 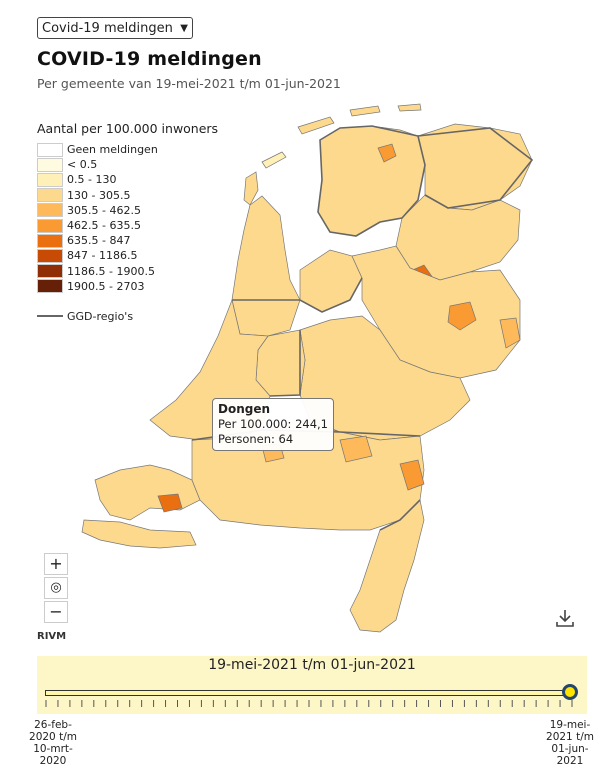 I want to click on region-flevoland, so click(x=331, y=281).